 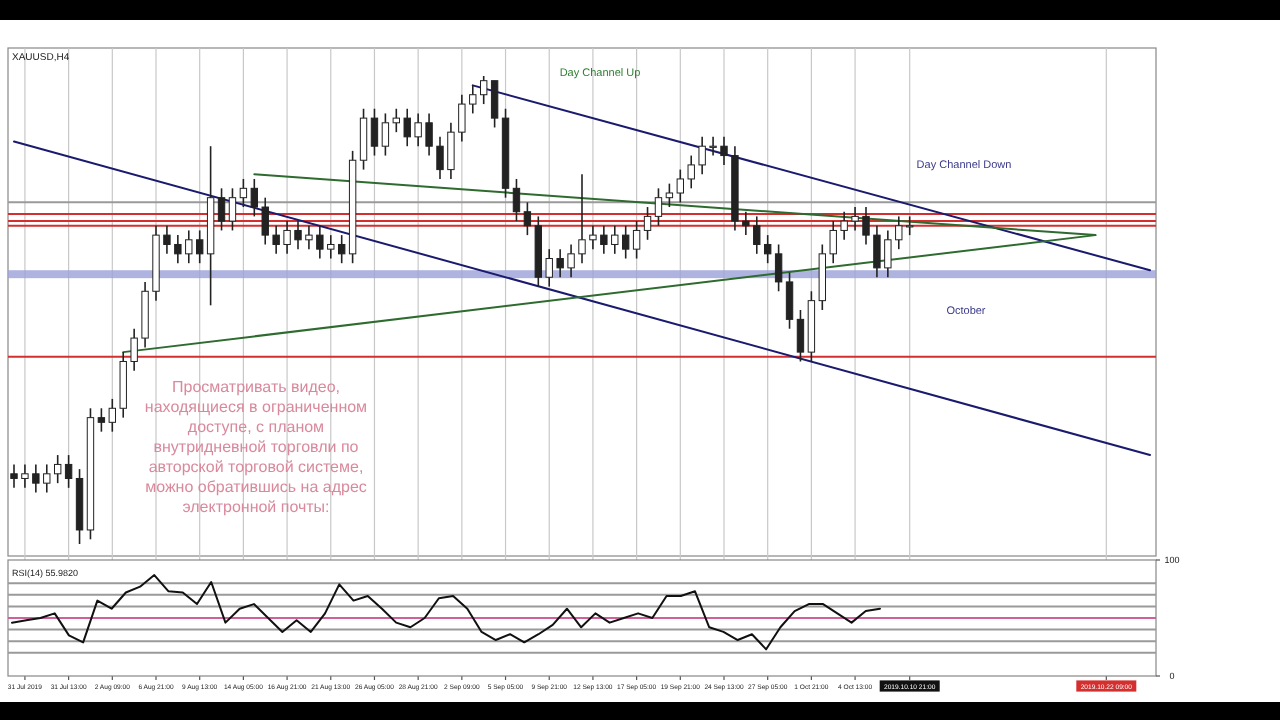 What do you see at coordinates (256, 447) in the screenshot?
I see `annotation: Просматривать видео, находящиеся в ограниченном доступе, с планом внутридневной торговли по авторской торговой системе, можно обратившись на адрес электронной почты` at bounding box center [256, 447].